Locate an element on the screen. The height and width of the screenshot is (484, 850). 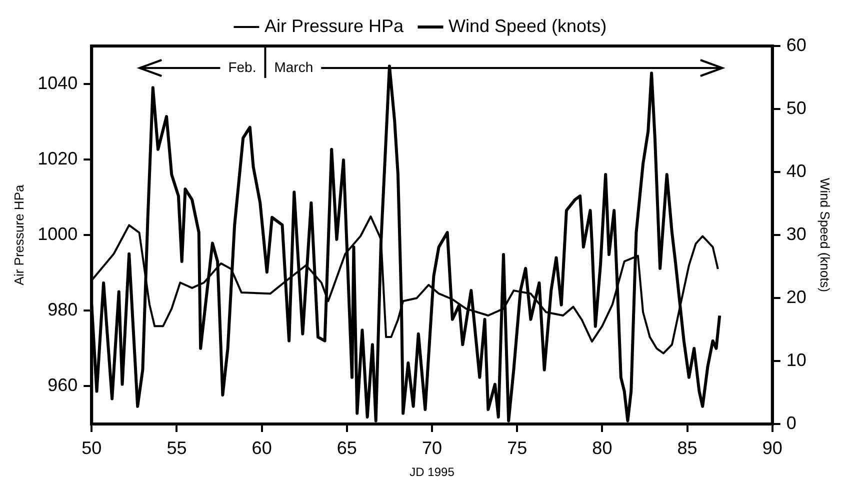
y-tick-label: 1020 is located at coordinates (58, 158).